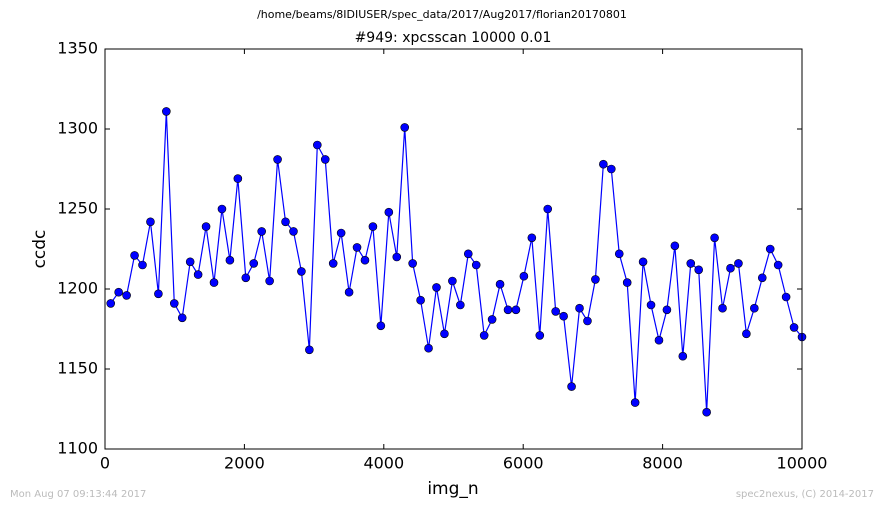 This screenshot has height=509, width=884. I want to click on footer-right: spec2nexus, (C) 2014-2017, so click(805, 494).